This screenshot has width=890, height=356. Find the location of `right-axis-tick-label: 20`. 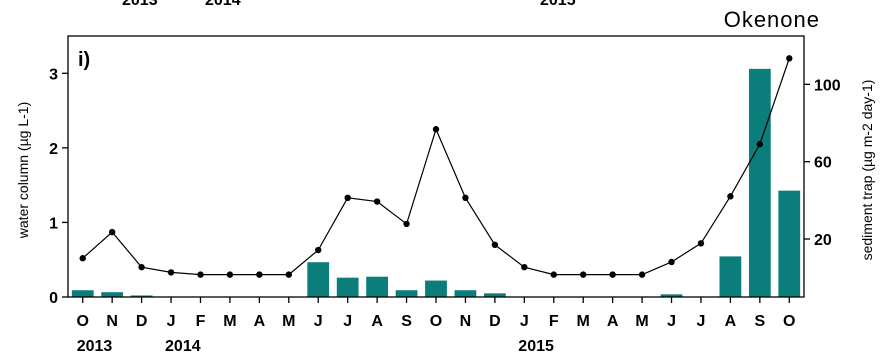

right-axis-tick-label: 20 is located at coordinates (823, 240).